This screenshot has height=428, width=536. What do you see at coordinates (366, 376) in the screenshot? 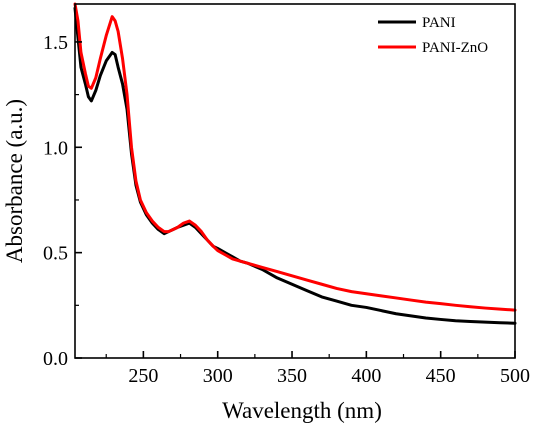
I see `x-tick-label: 400` at bounding box center [366, 376].